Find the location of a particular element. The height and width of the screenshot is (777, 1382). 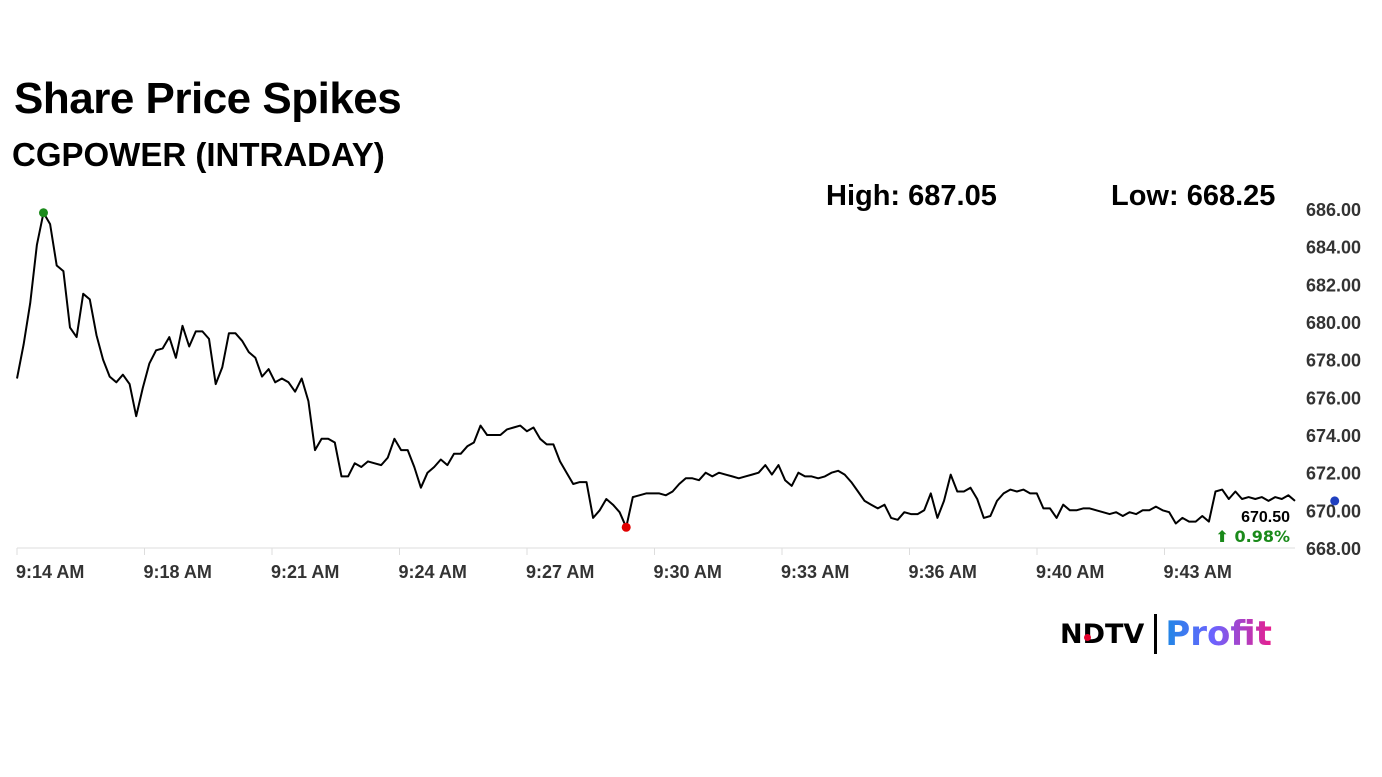

x-tick-label: 9:24 AM is located at coordinates (433, 572).